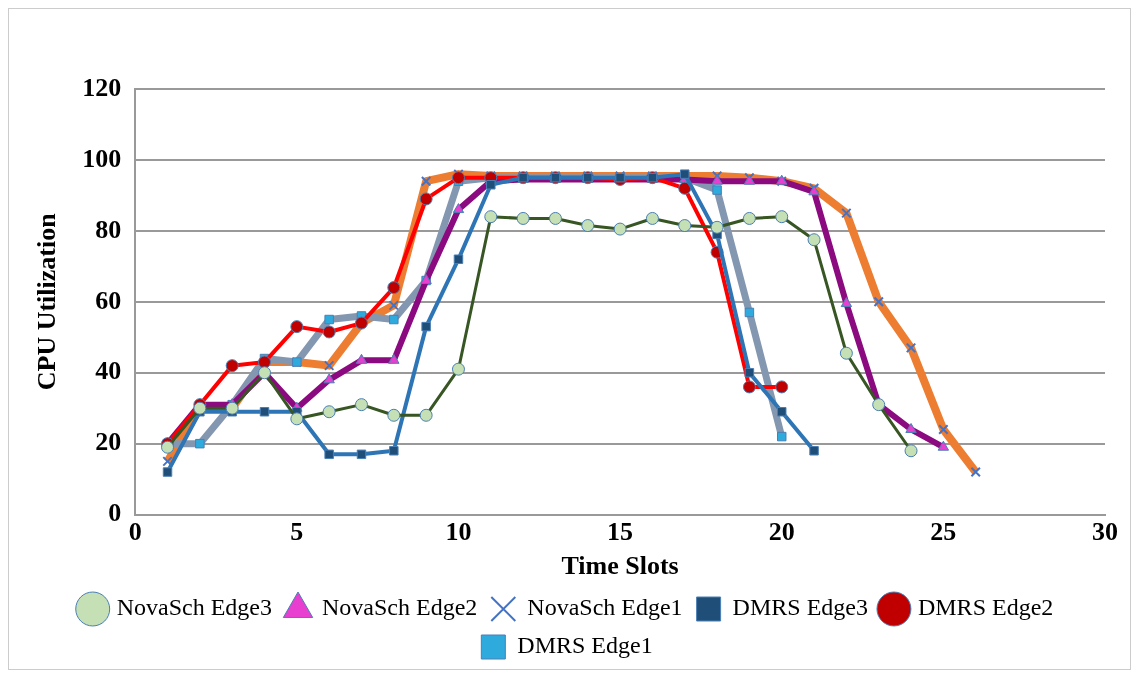 The height and width of the screenshot is (678, 1139). What do you see at coordinates (620, 566) in the screenshot?
I see `x-axis-title: Time Slots` at bounding box center [620, 566].